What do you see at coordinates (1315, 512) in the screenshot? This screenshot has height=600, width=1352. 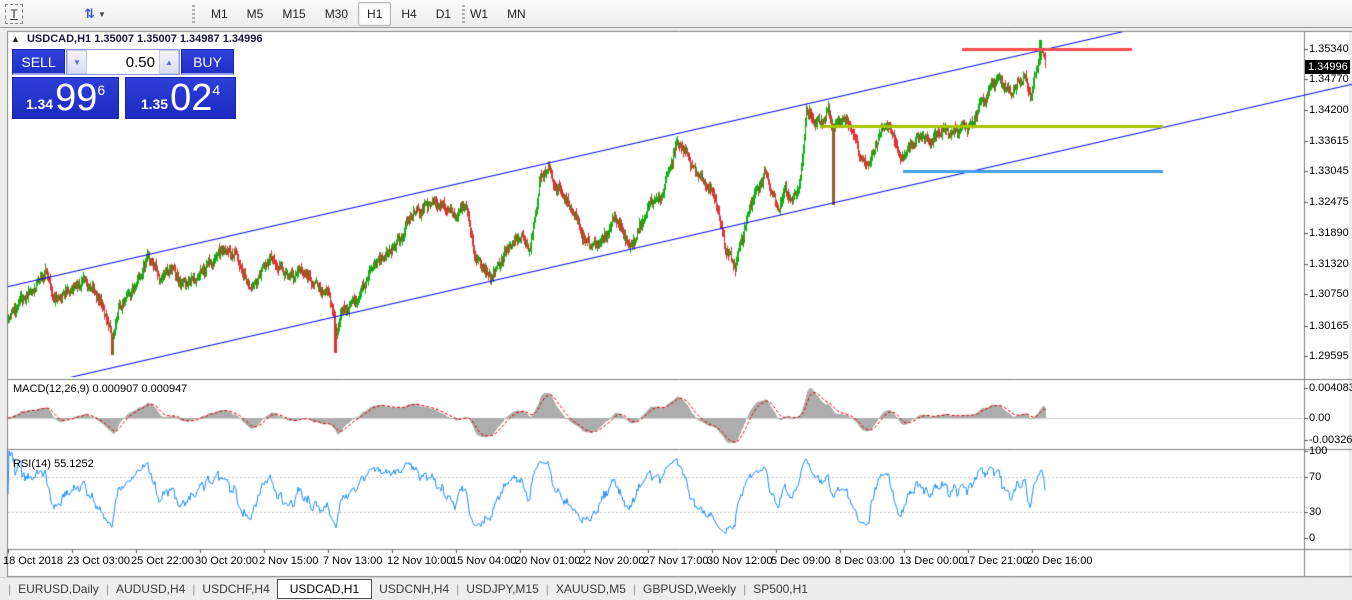 I see `indicator-tick-label: 30` at bounding box center [1315, 512].